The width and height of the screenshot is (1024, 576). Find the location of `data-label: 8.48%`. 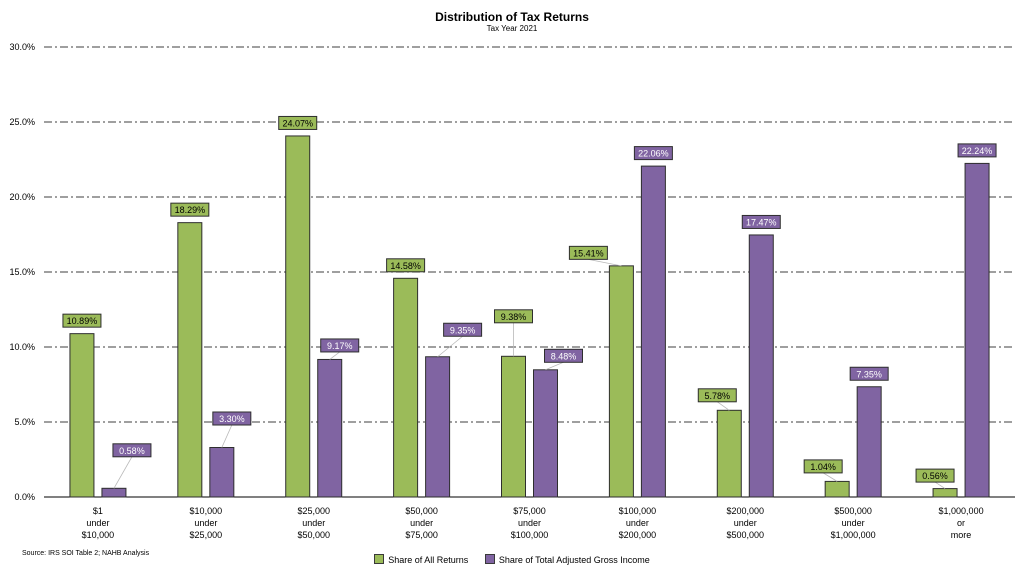

data-label: 8.48% is located at coordinates (564, 356).